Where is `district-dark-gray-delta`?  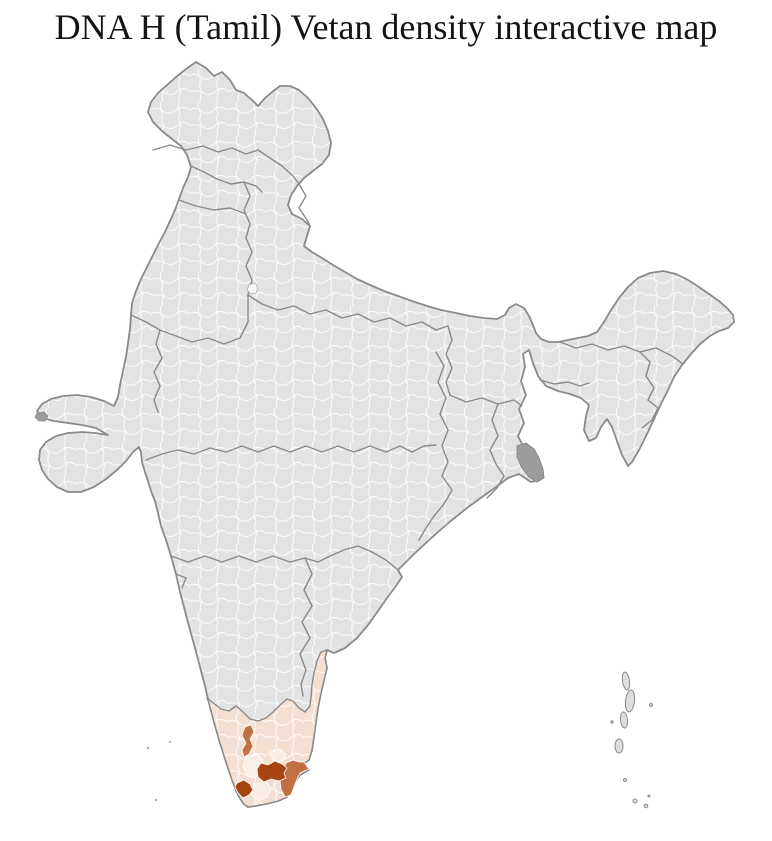 district-dark-gray-delta is located at coordinates (530, 462).